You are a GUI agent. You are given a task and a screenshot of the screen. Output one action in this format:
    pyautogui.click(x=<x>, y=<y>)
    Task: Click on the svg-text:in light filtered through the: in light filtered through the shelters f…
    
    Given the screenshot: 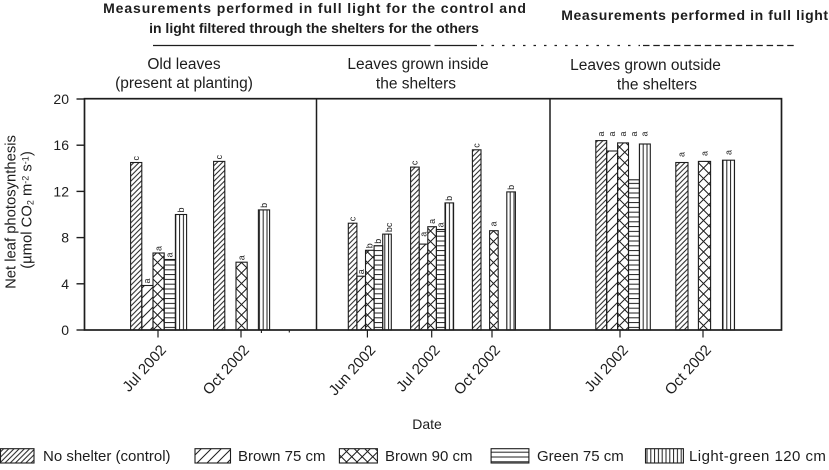 What is the action you would take?
    pyautogui.click(x=314, y=28)
    